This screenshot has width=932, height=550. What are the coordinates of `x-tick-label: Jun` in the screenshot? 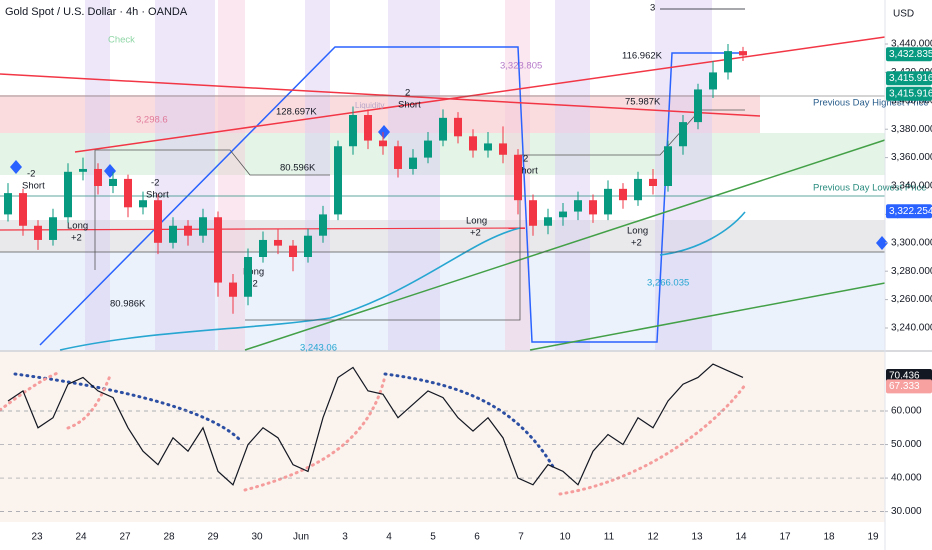 It's located at (301, 537).